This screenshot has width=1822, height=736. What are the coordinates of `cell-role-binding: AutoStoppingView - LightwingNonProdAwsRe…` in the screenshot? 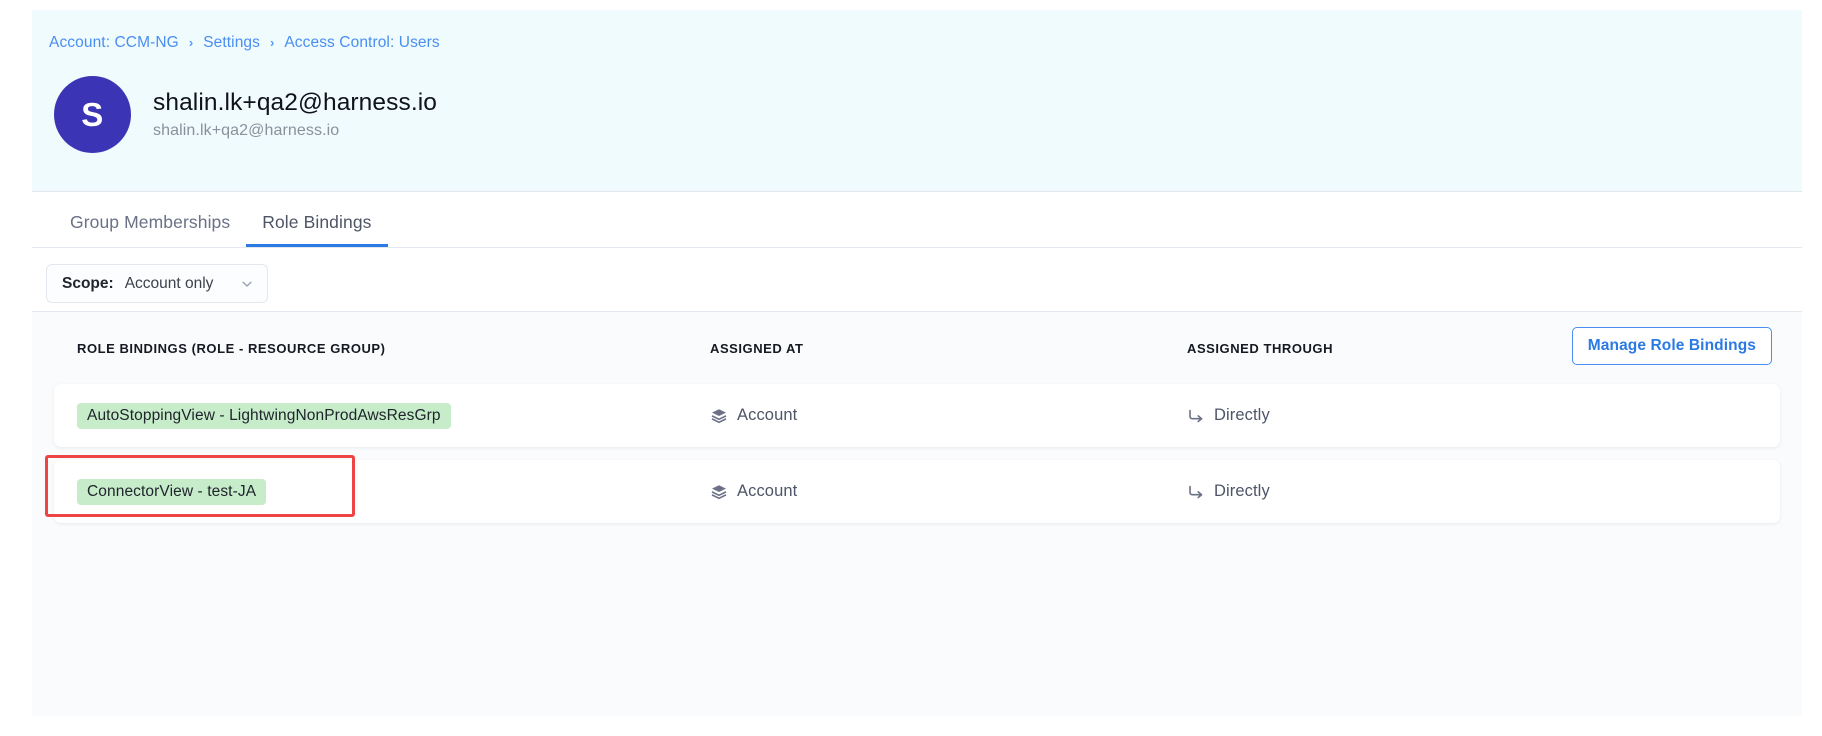 It's located at (382, 415).